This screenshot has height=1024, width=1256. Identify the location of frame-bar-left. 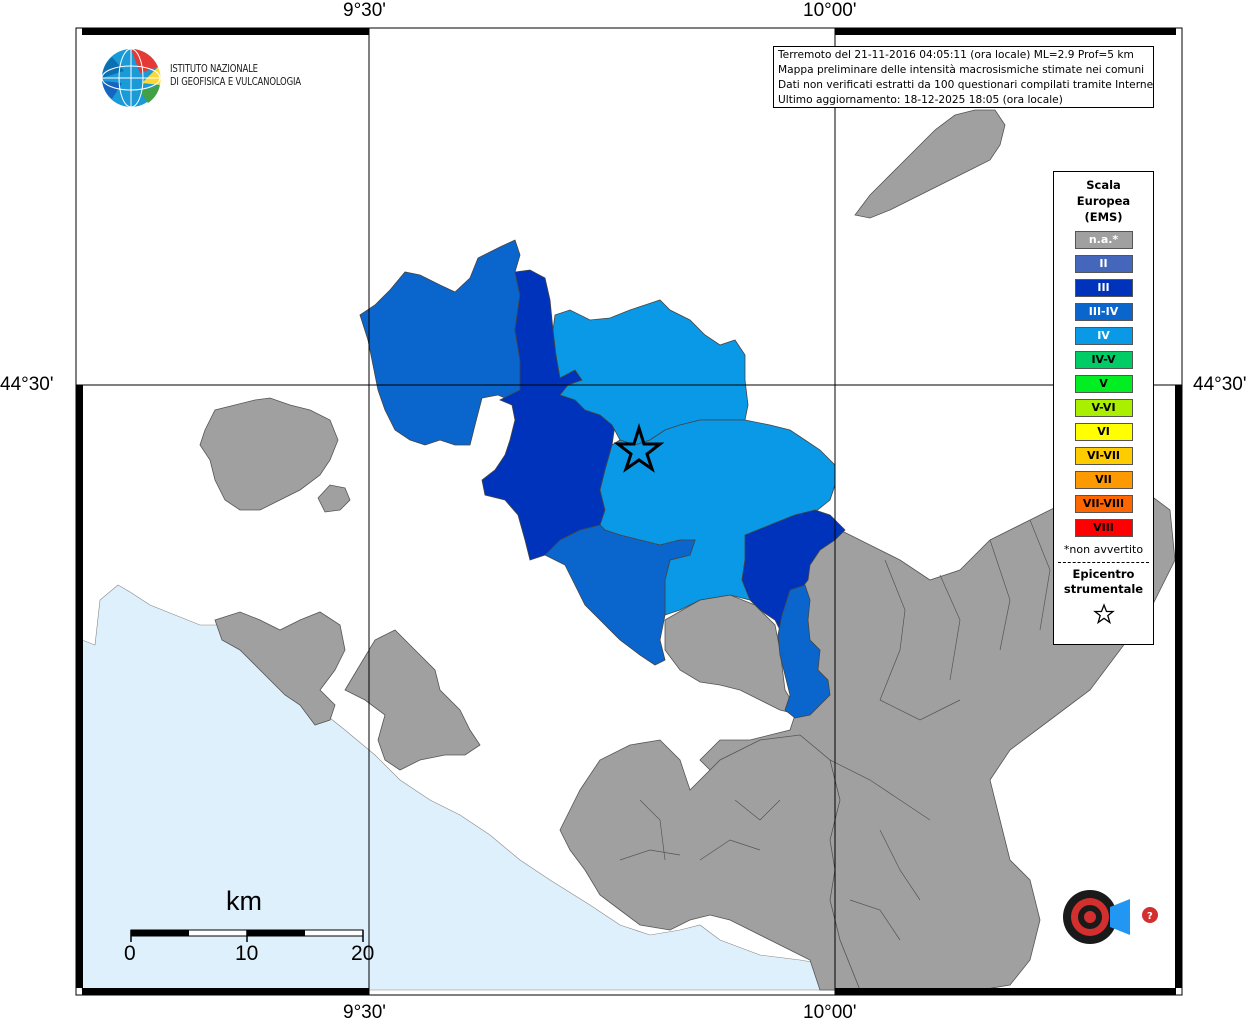
(79, 686).